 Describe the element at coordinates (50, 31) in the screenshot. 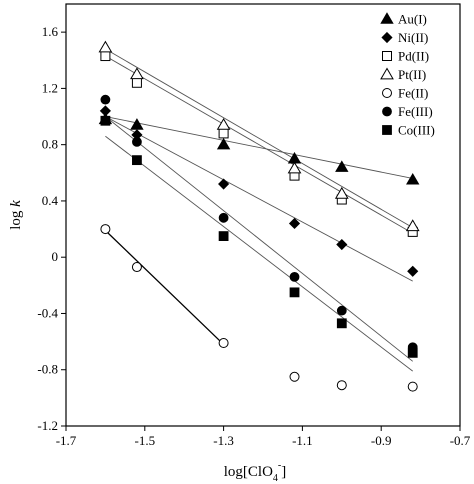

I see `y-tick-label: 1.6` at that location.